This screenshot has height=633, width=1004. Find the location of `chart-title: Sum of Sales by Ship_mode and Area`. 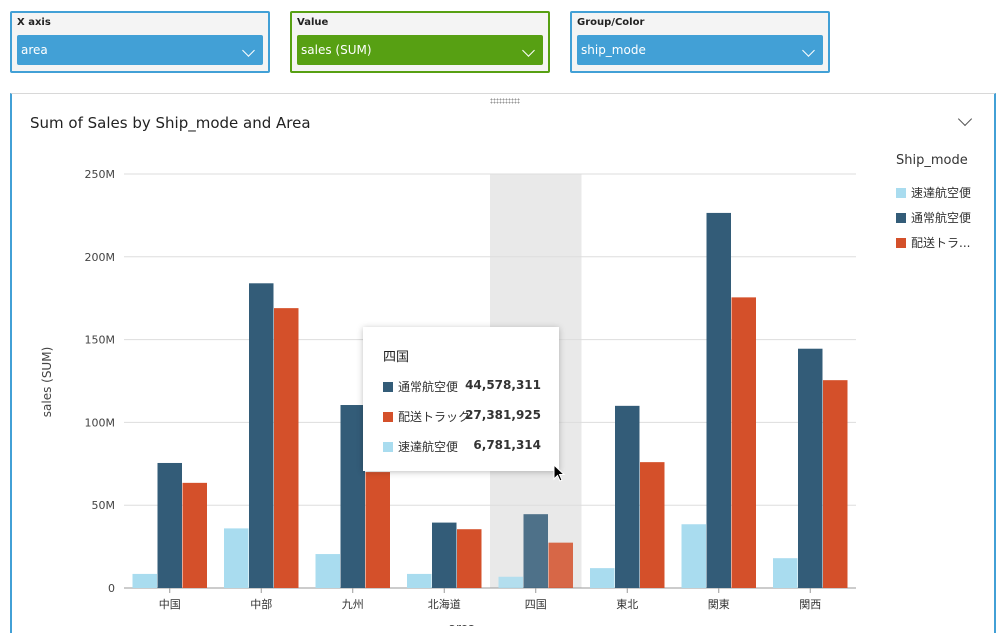

chart-title: Sum of Sales by Ship_mode and Area is located at coordinates (170, 123).